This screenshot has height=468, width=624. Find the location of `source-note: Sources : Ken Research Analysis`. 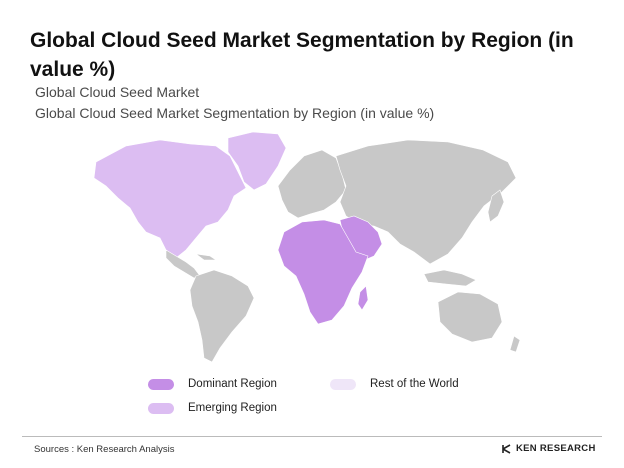

source-note: Sources : Ken Research Analysis is located at coordinates (104, 449).